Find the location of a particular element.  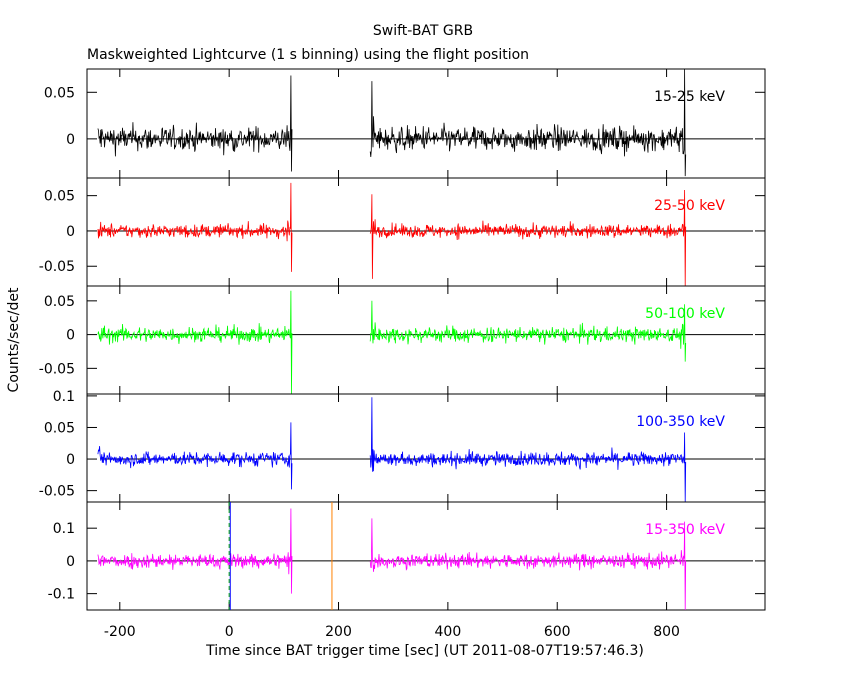

x-tick-label: 200 is located at coordinates (338, 632).